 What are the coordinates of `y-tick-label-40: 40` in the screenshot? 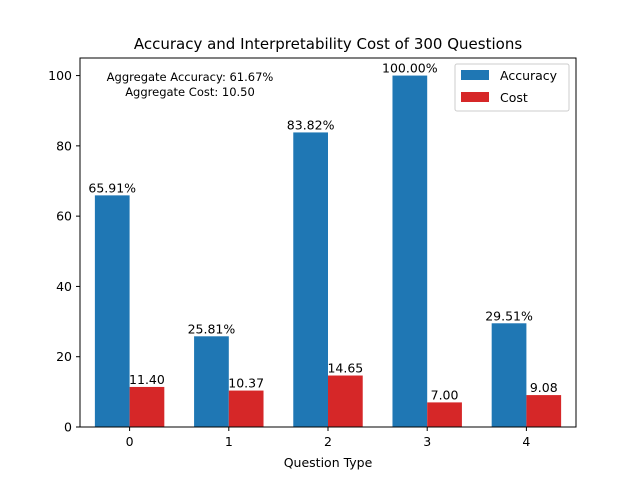 It's located at (64, 286).